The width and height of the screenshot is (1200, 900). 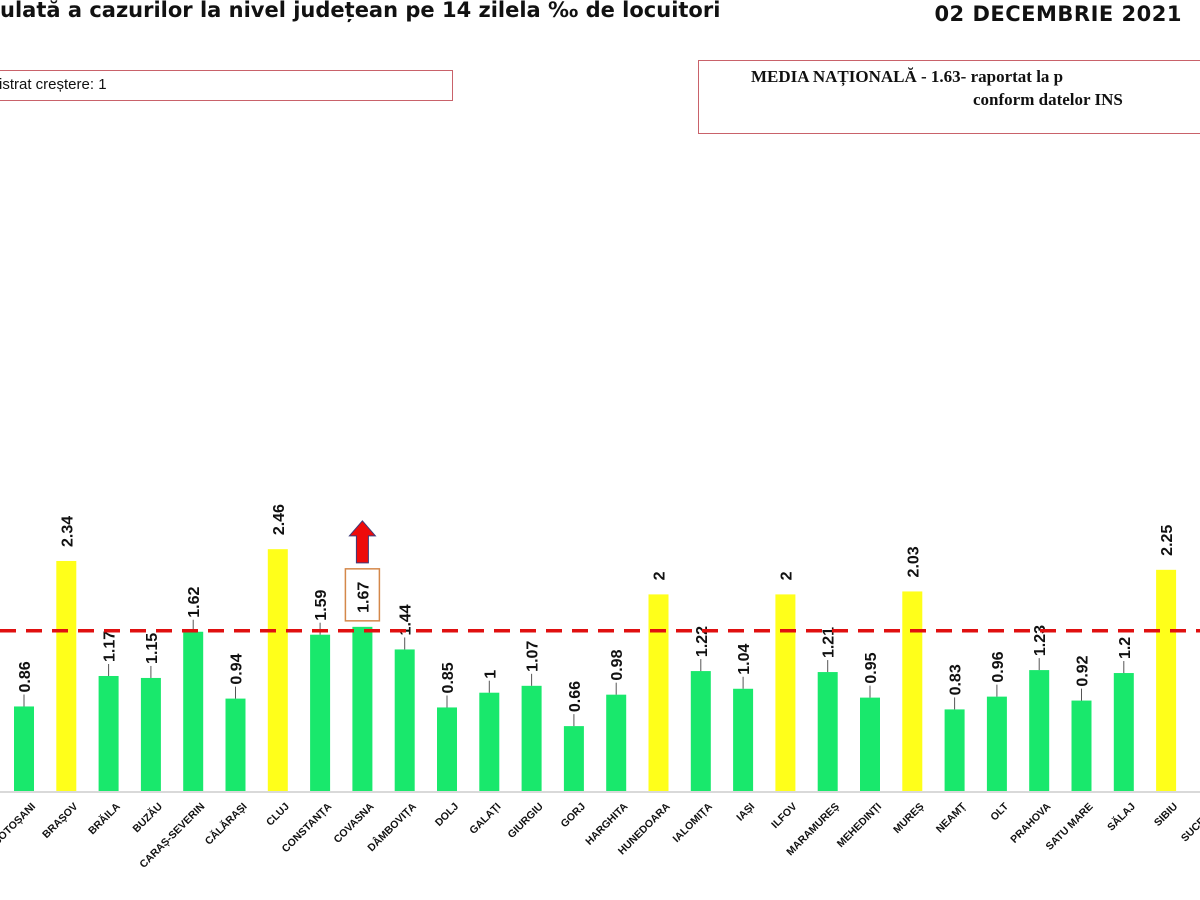 I want to click on value-label: 2.03, so click(x=913, y=561).